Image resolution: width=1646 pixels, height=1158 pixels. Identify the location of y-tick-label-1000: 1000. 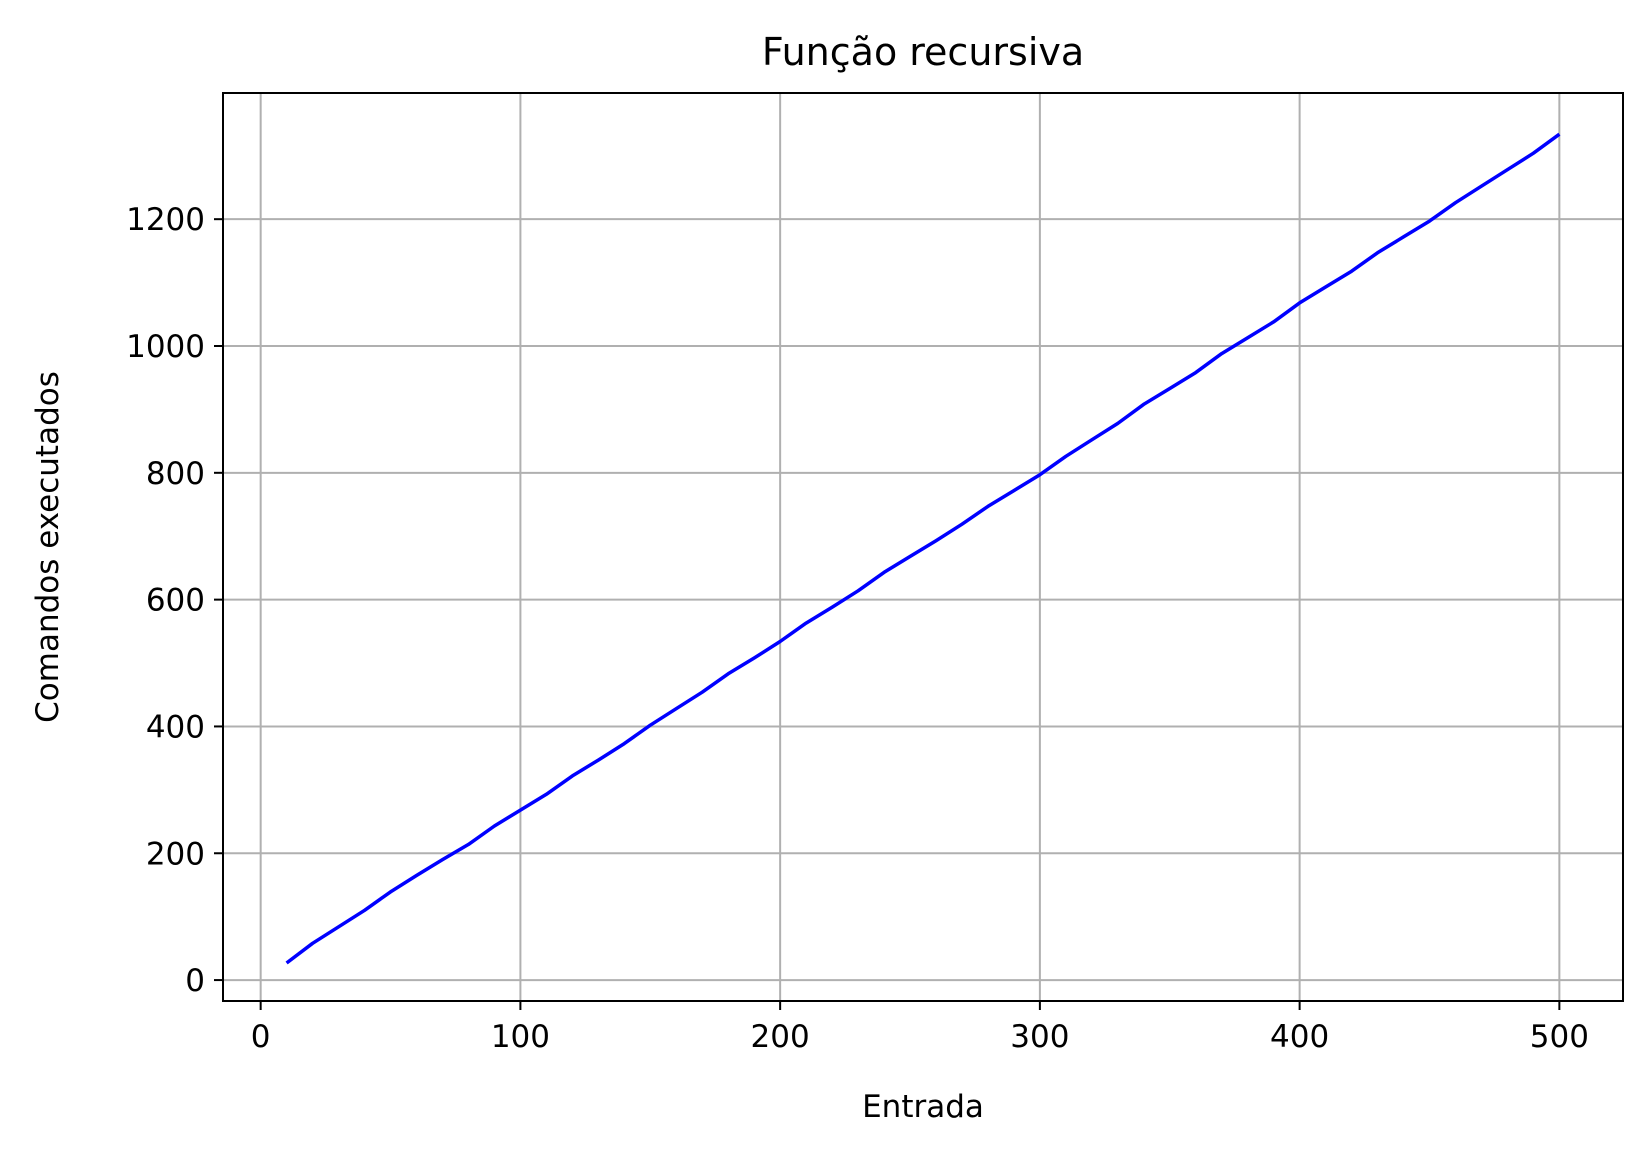
(165, 347).